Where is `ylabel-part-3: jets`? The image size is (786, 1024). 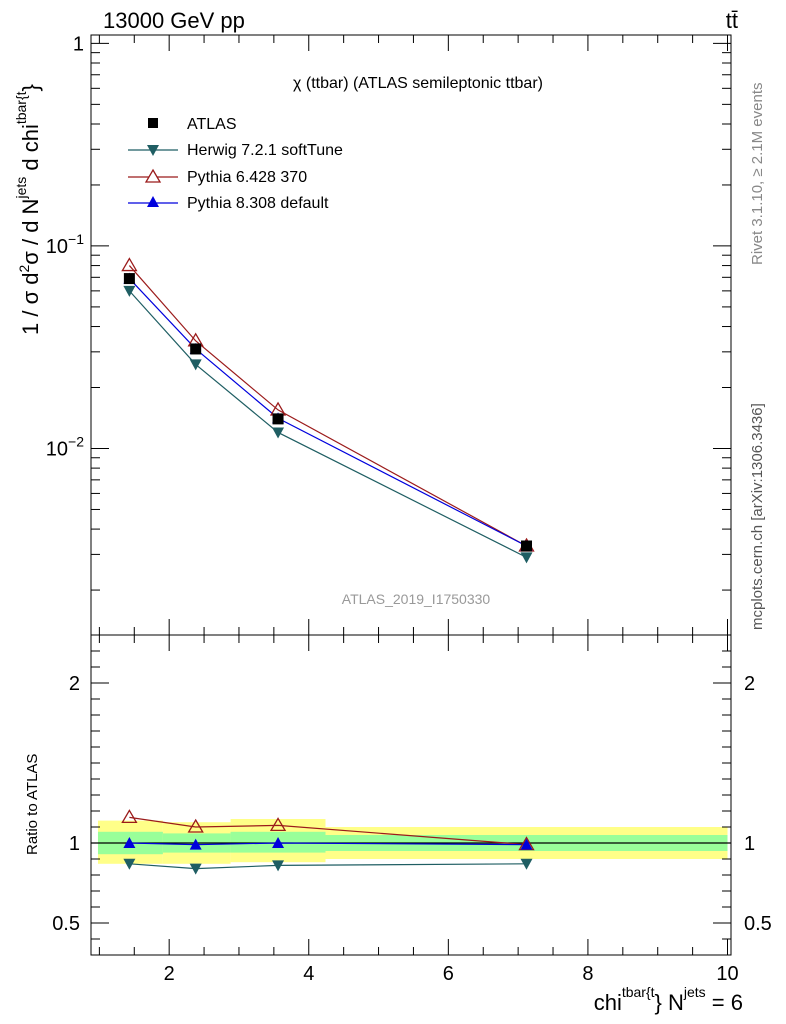
ylabel-part-3: jets is located at coordinates (21, 188).